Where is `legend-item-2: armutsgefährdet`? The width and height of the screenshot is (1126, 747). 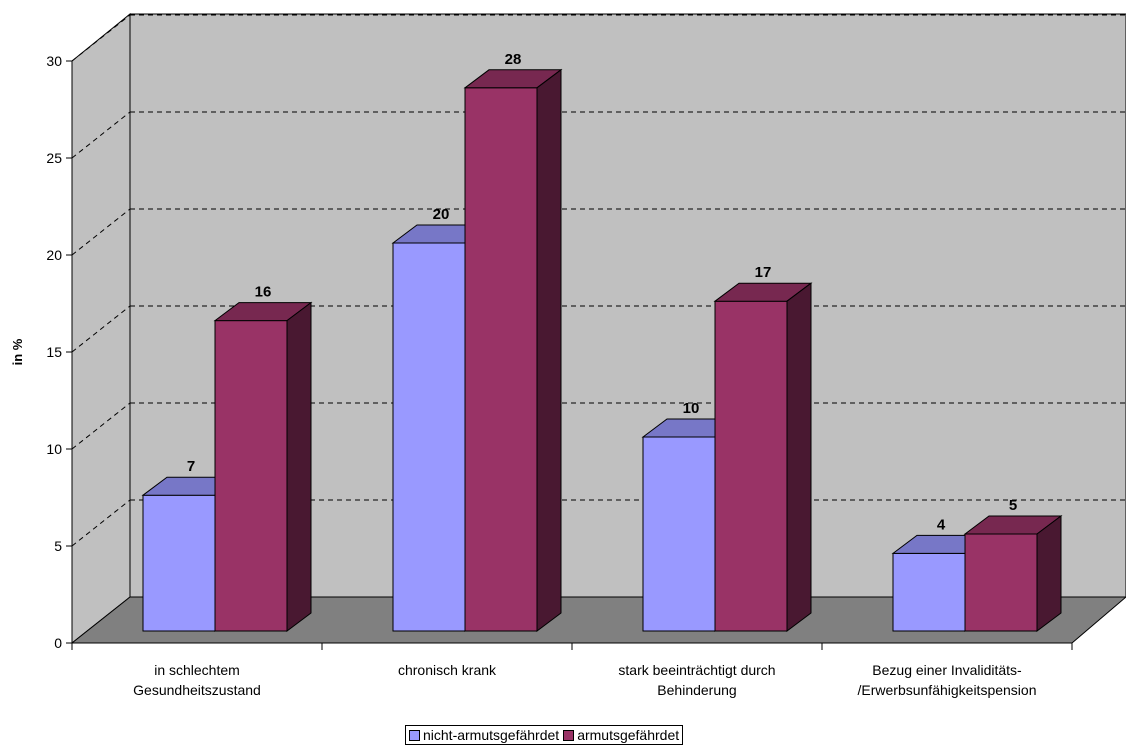
legend-item-2: armutsgefährdet is located at coordinates (621, 735).